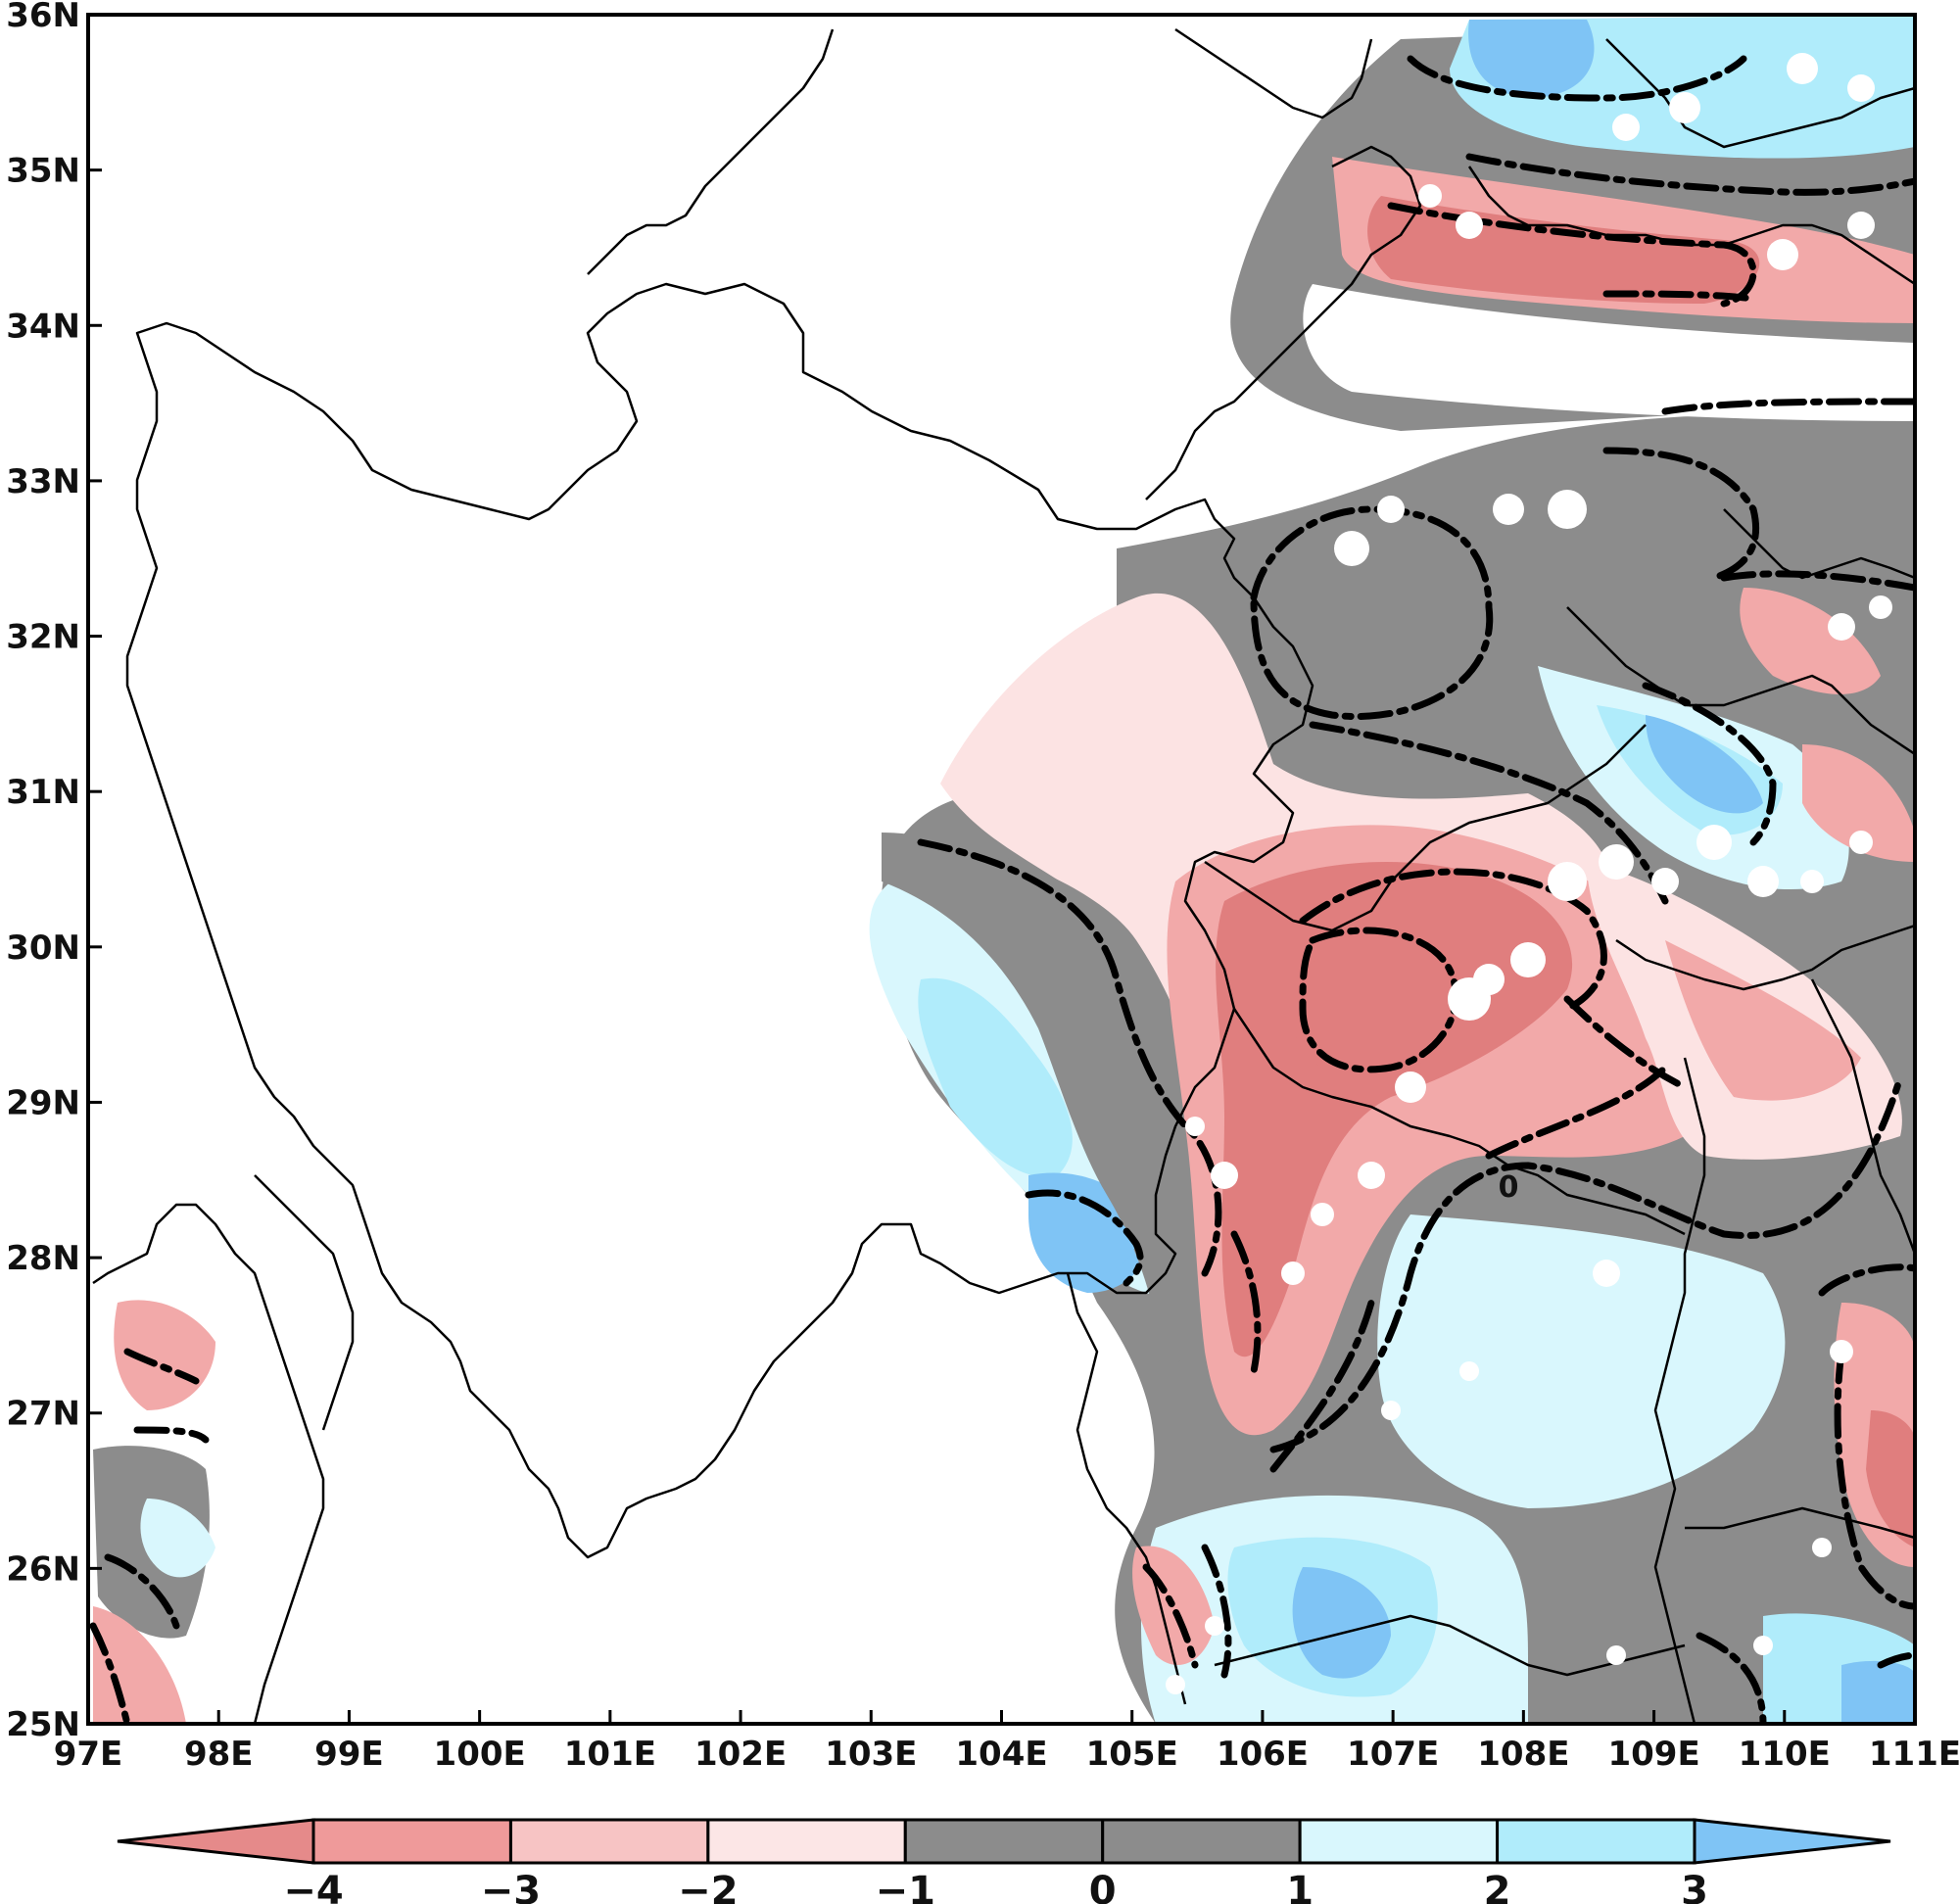 This screenshot has height=1904, width=1959. I want to click on field-red-center-core, so click(1379, 1009).